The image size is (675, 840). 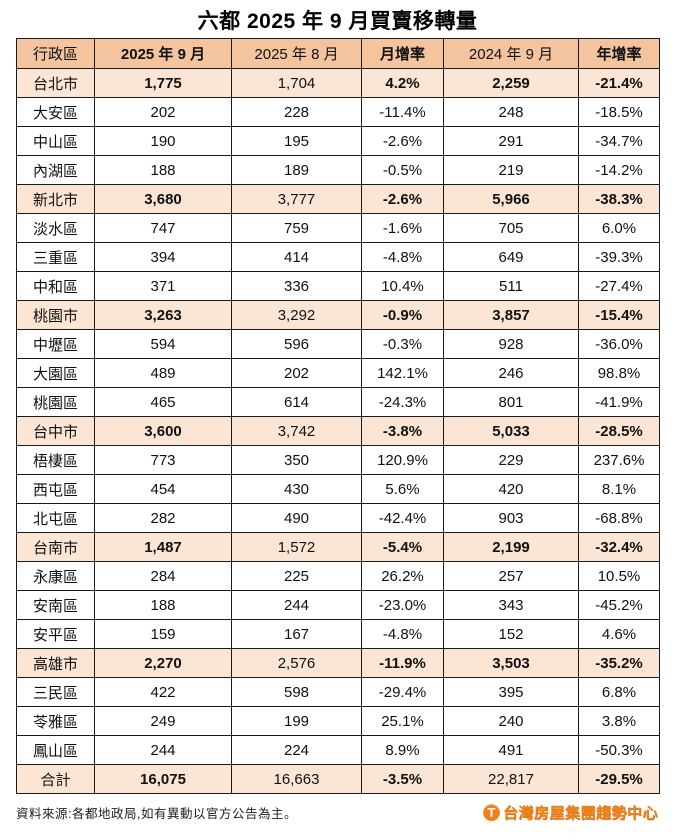 What do you see at coordinates (619, 634) in the screenshot?
I see `value-cell: 4.6%` at bounding box center [619, 634].